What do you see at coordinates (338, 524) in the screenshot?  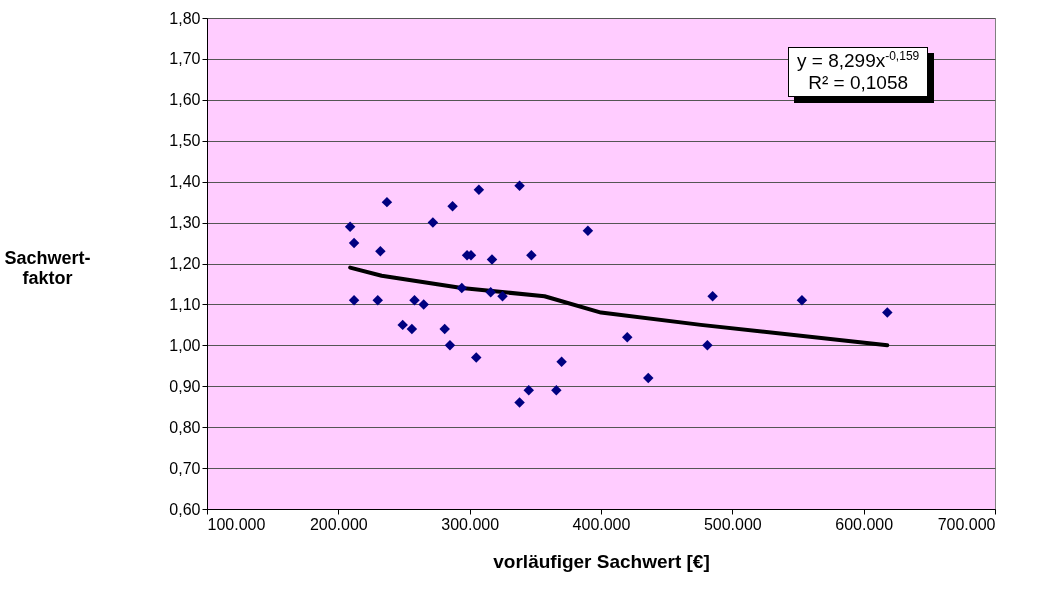 I see `x-tick-label: 200.000` at bounding box center [338, 524].